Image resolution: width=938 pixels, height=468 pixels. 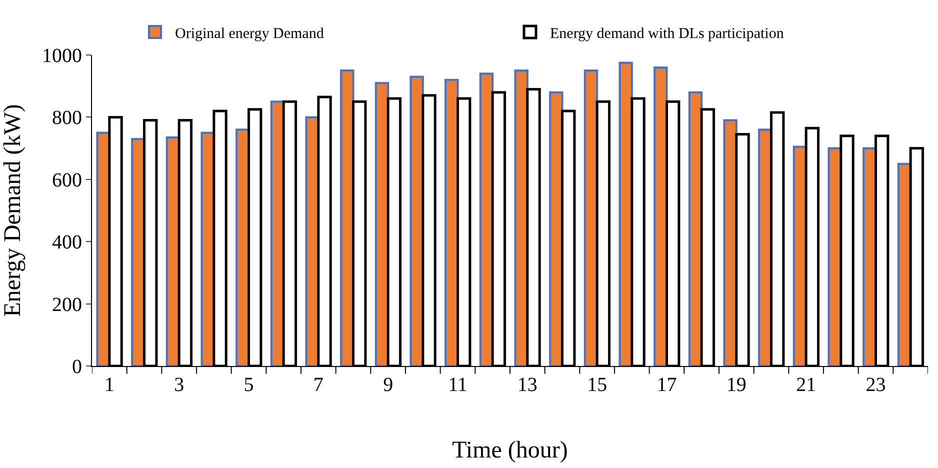 What do you see at coordinates (249, 385) in the screenshot?
I see `x-tick-label: 5` at bounding box center [249, 385].